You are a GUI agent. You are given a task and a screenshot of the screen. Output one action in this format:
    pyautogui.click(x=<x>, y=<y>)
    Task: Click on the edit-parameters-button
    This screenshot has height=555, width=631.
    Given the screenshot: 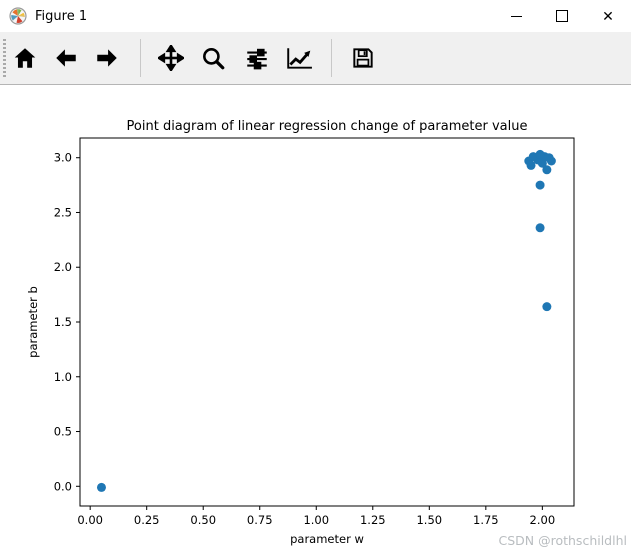 What is the action you would take?
    pyautogui.click(x=299, y=58)
    